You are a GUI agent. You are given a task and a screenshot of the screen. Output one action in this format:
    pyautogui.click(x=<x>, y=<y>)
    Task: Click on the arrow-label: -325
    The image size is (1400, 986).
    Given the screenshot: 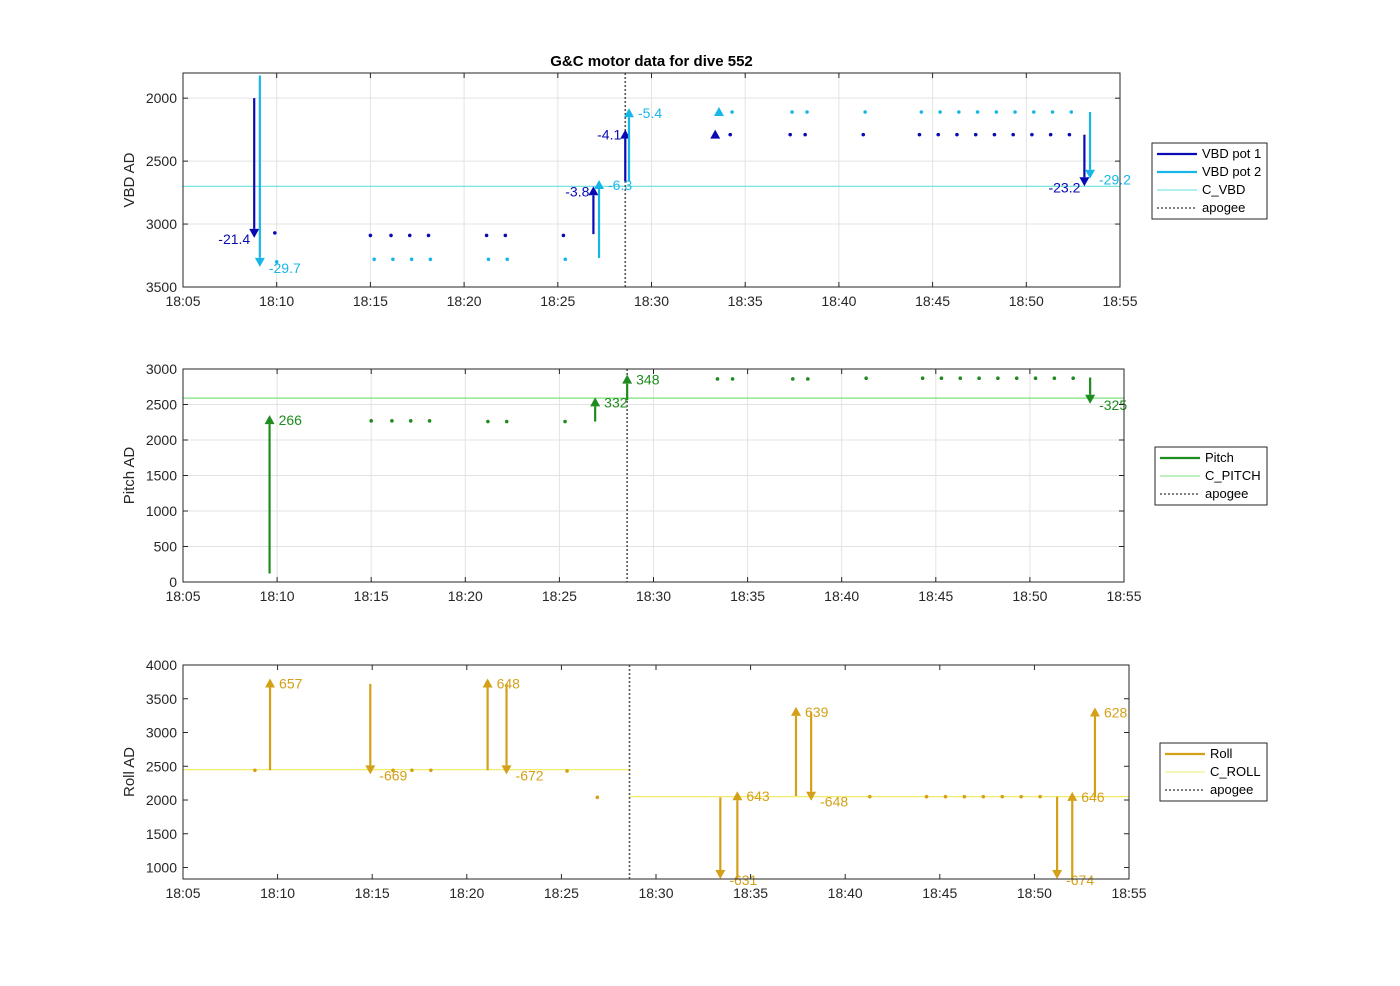 What is the action you would take?
    pyautogui.click(x=1113, y=405)
    